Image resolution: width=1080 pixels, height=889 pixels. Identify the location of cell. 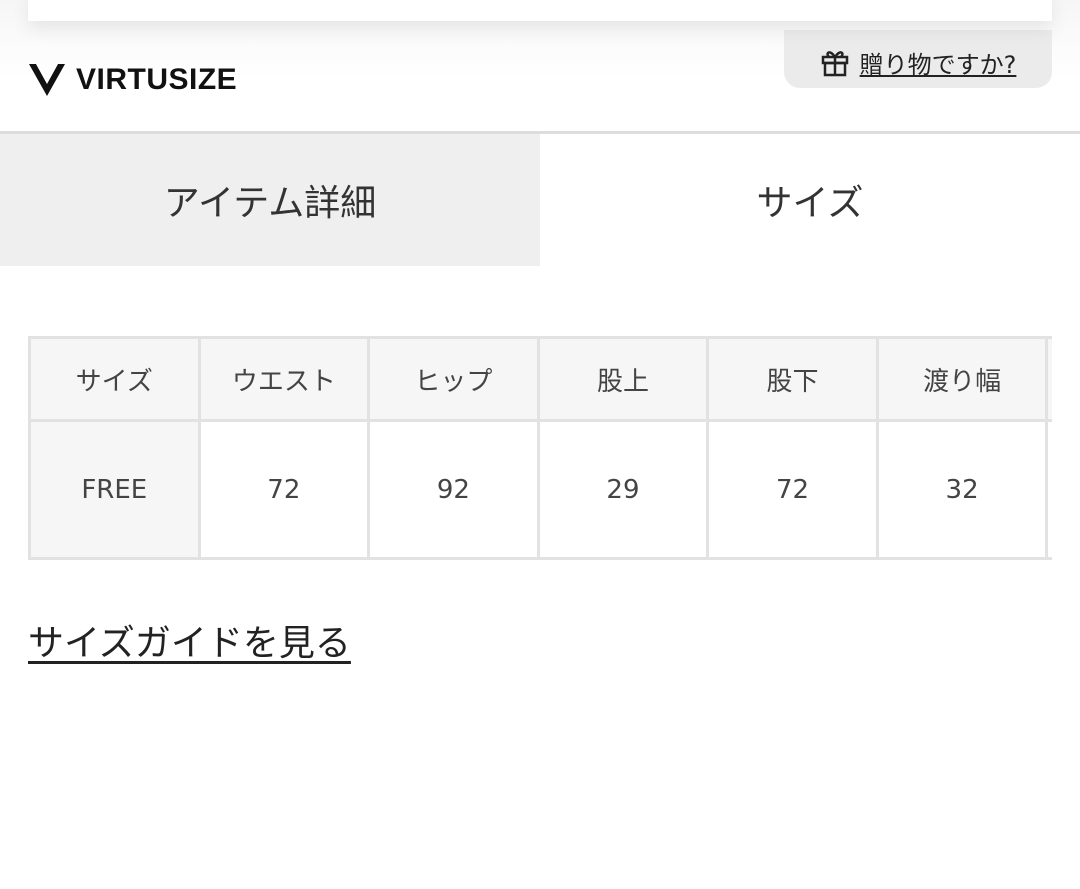
(1048, 489).